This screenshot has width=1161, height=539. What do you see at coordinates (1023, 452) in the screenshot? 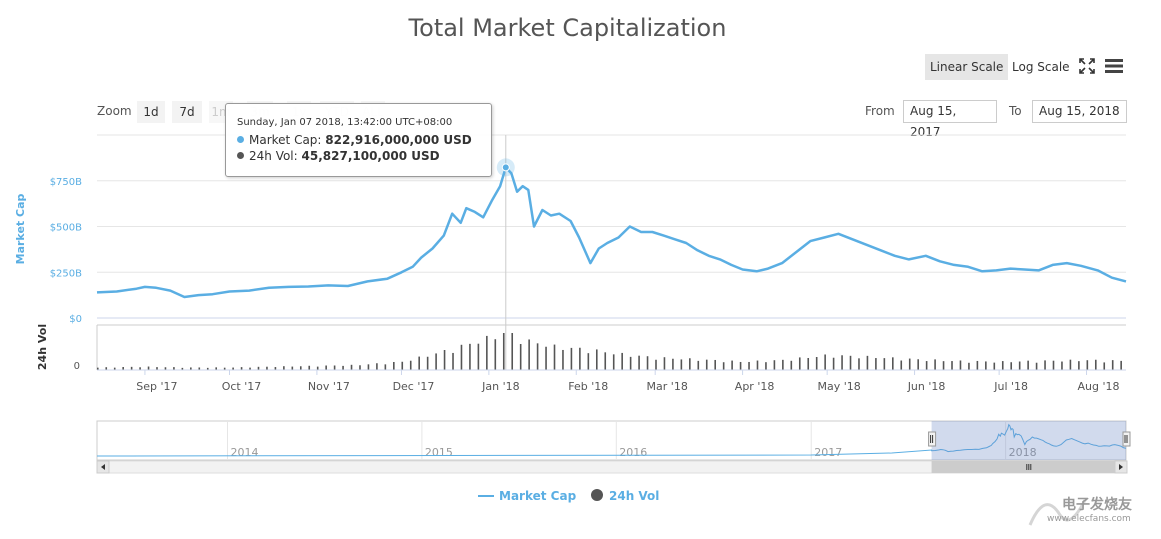
I see `navigator-year-label: 2018` at bounding box center [1023, 452].